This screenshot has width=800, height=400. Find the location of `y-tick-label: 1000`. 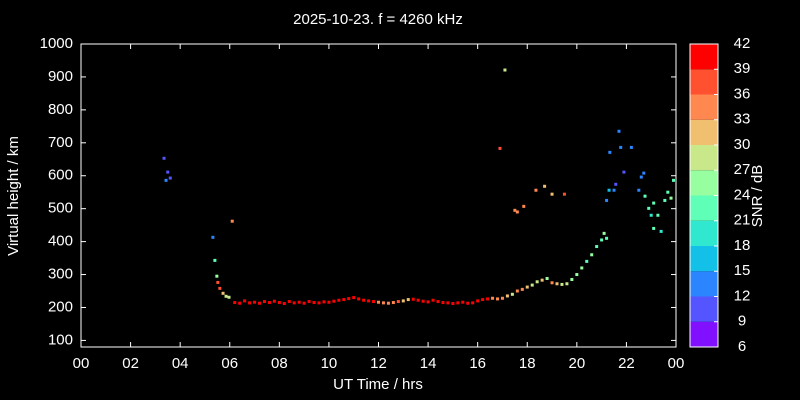

y-tick-label: 1000 is located at coordinates (56, 43).